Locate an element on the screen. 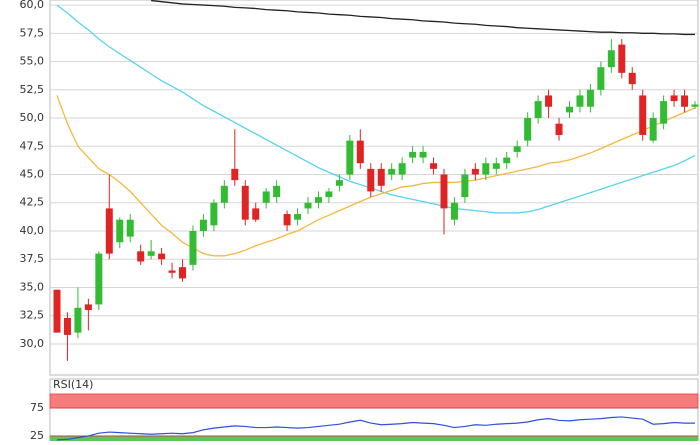 This screenshot has height=445, width=700. y-tick-label: 40,0 is located at coordinates (32, 230).